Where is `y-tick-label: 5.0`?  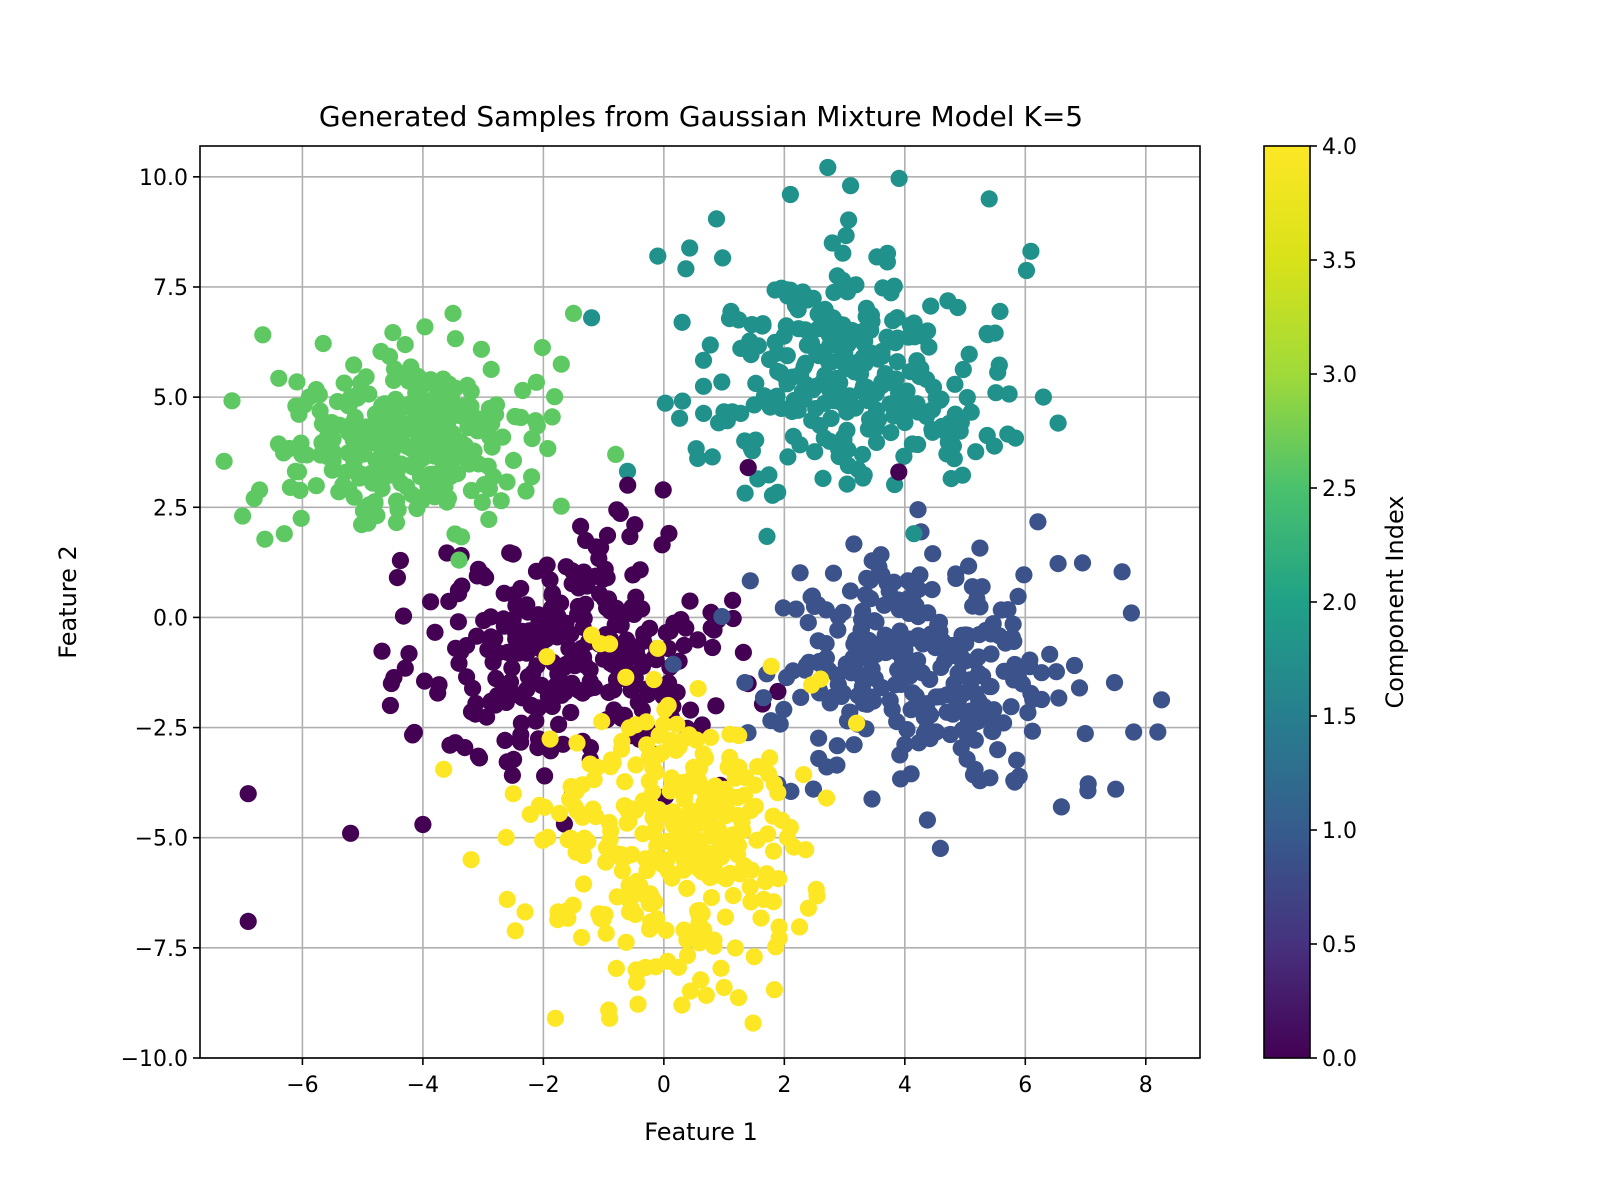 y-tick-label: 5.0 is located at coordinates (170, 398).